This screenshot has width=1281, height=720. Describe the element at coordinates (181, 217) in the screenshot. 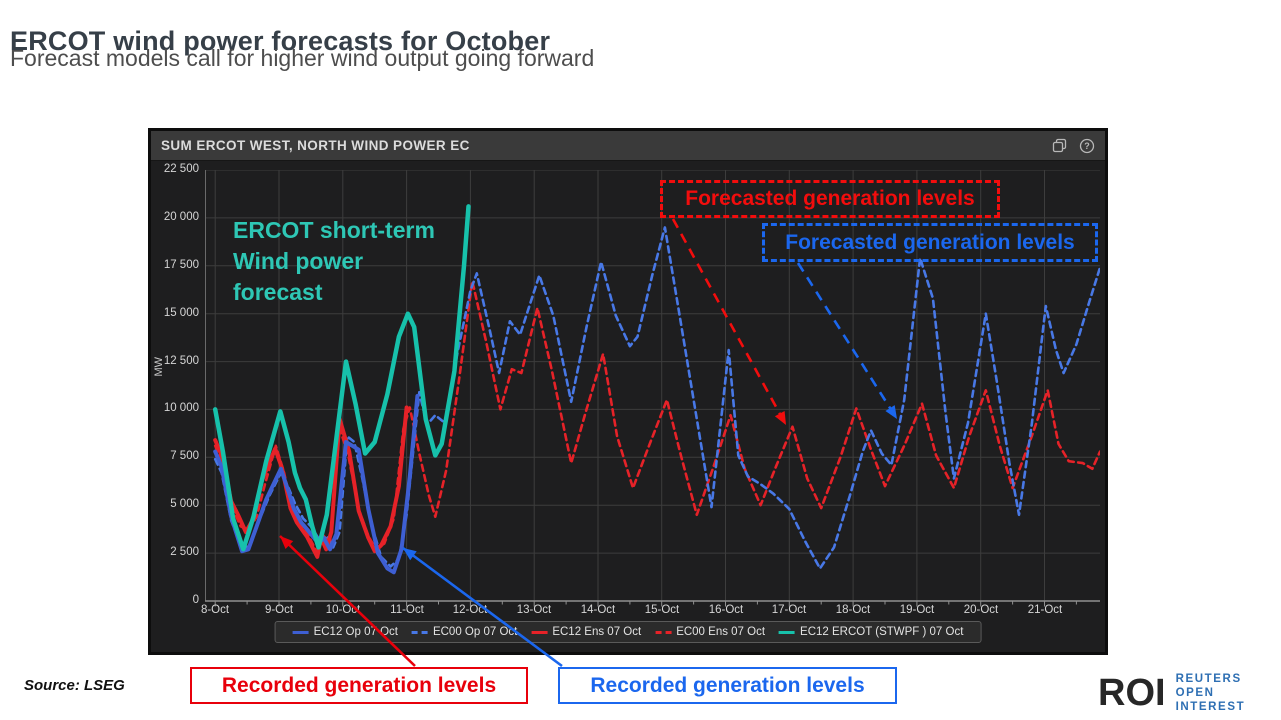

I see `y-tick-label: 20 000` at that location.